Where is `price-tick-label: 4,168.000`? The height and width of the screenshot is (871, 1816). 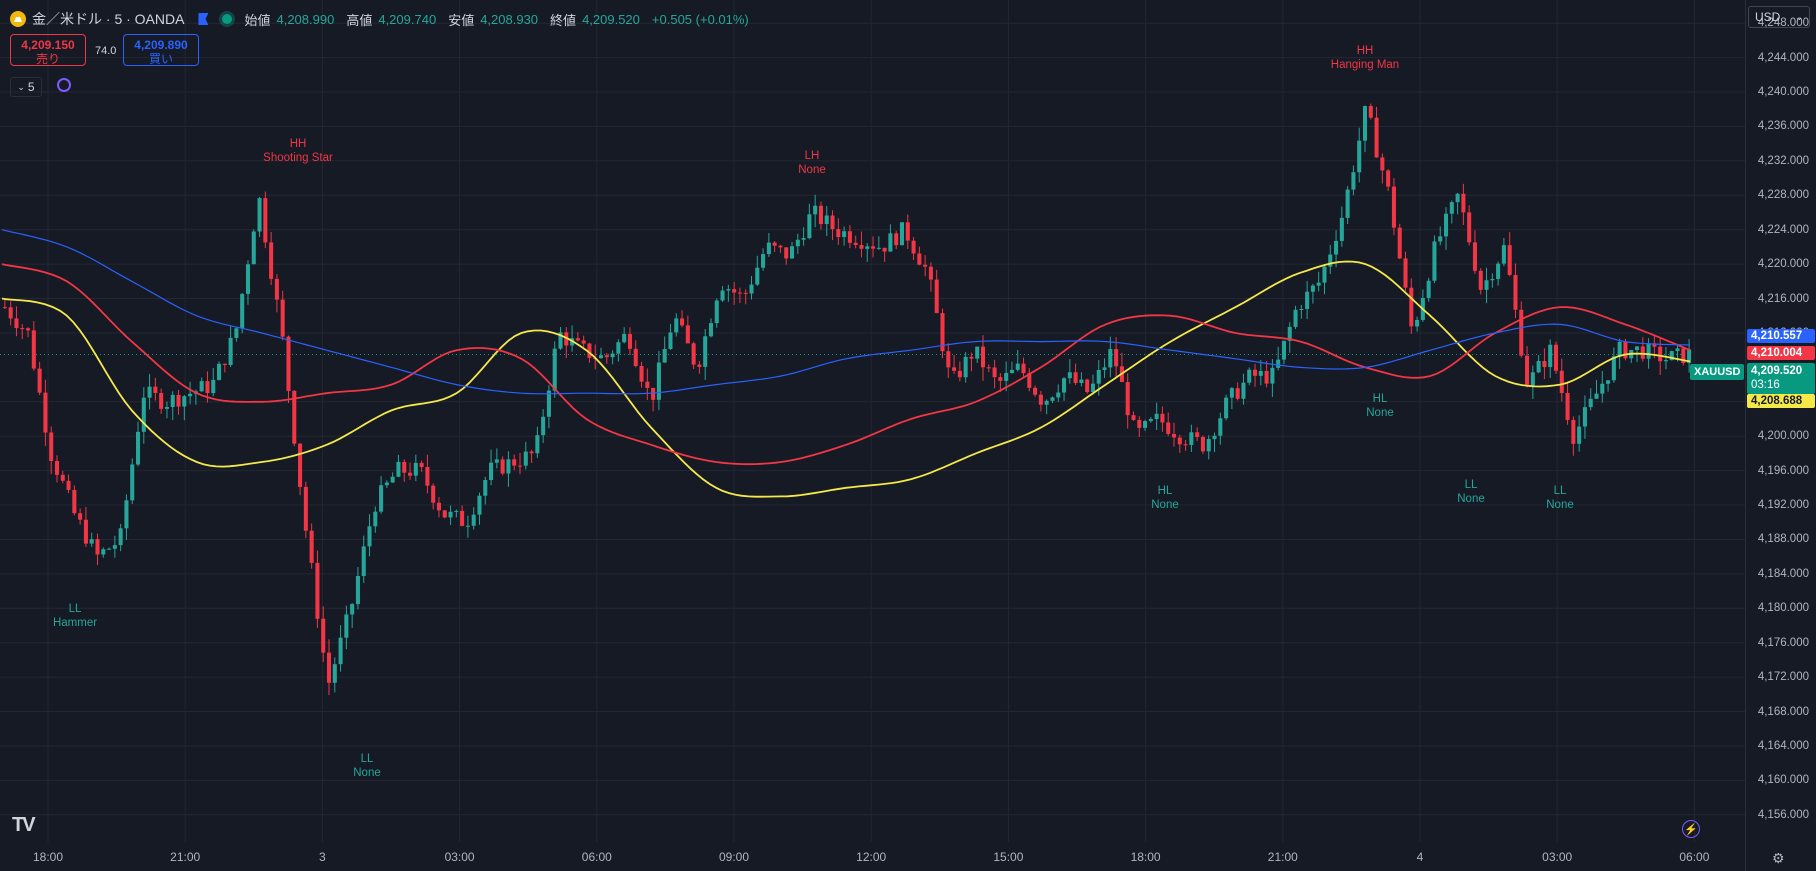
price-tick-label: 4,168.000 is located at coordinates (1783, 711).